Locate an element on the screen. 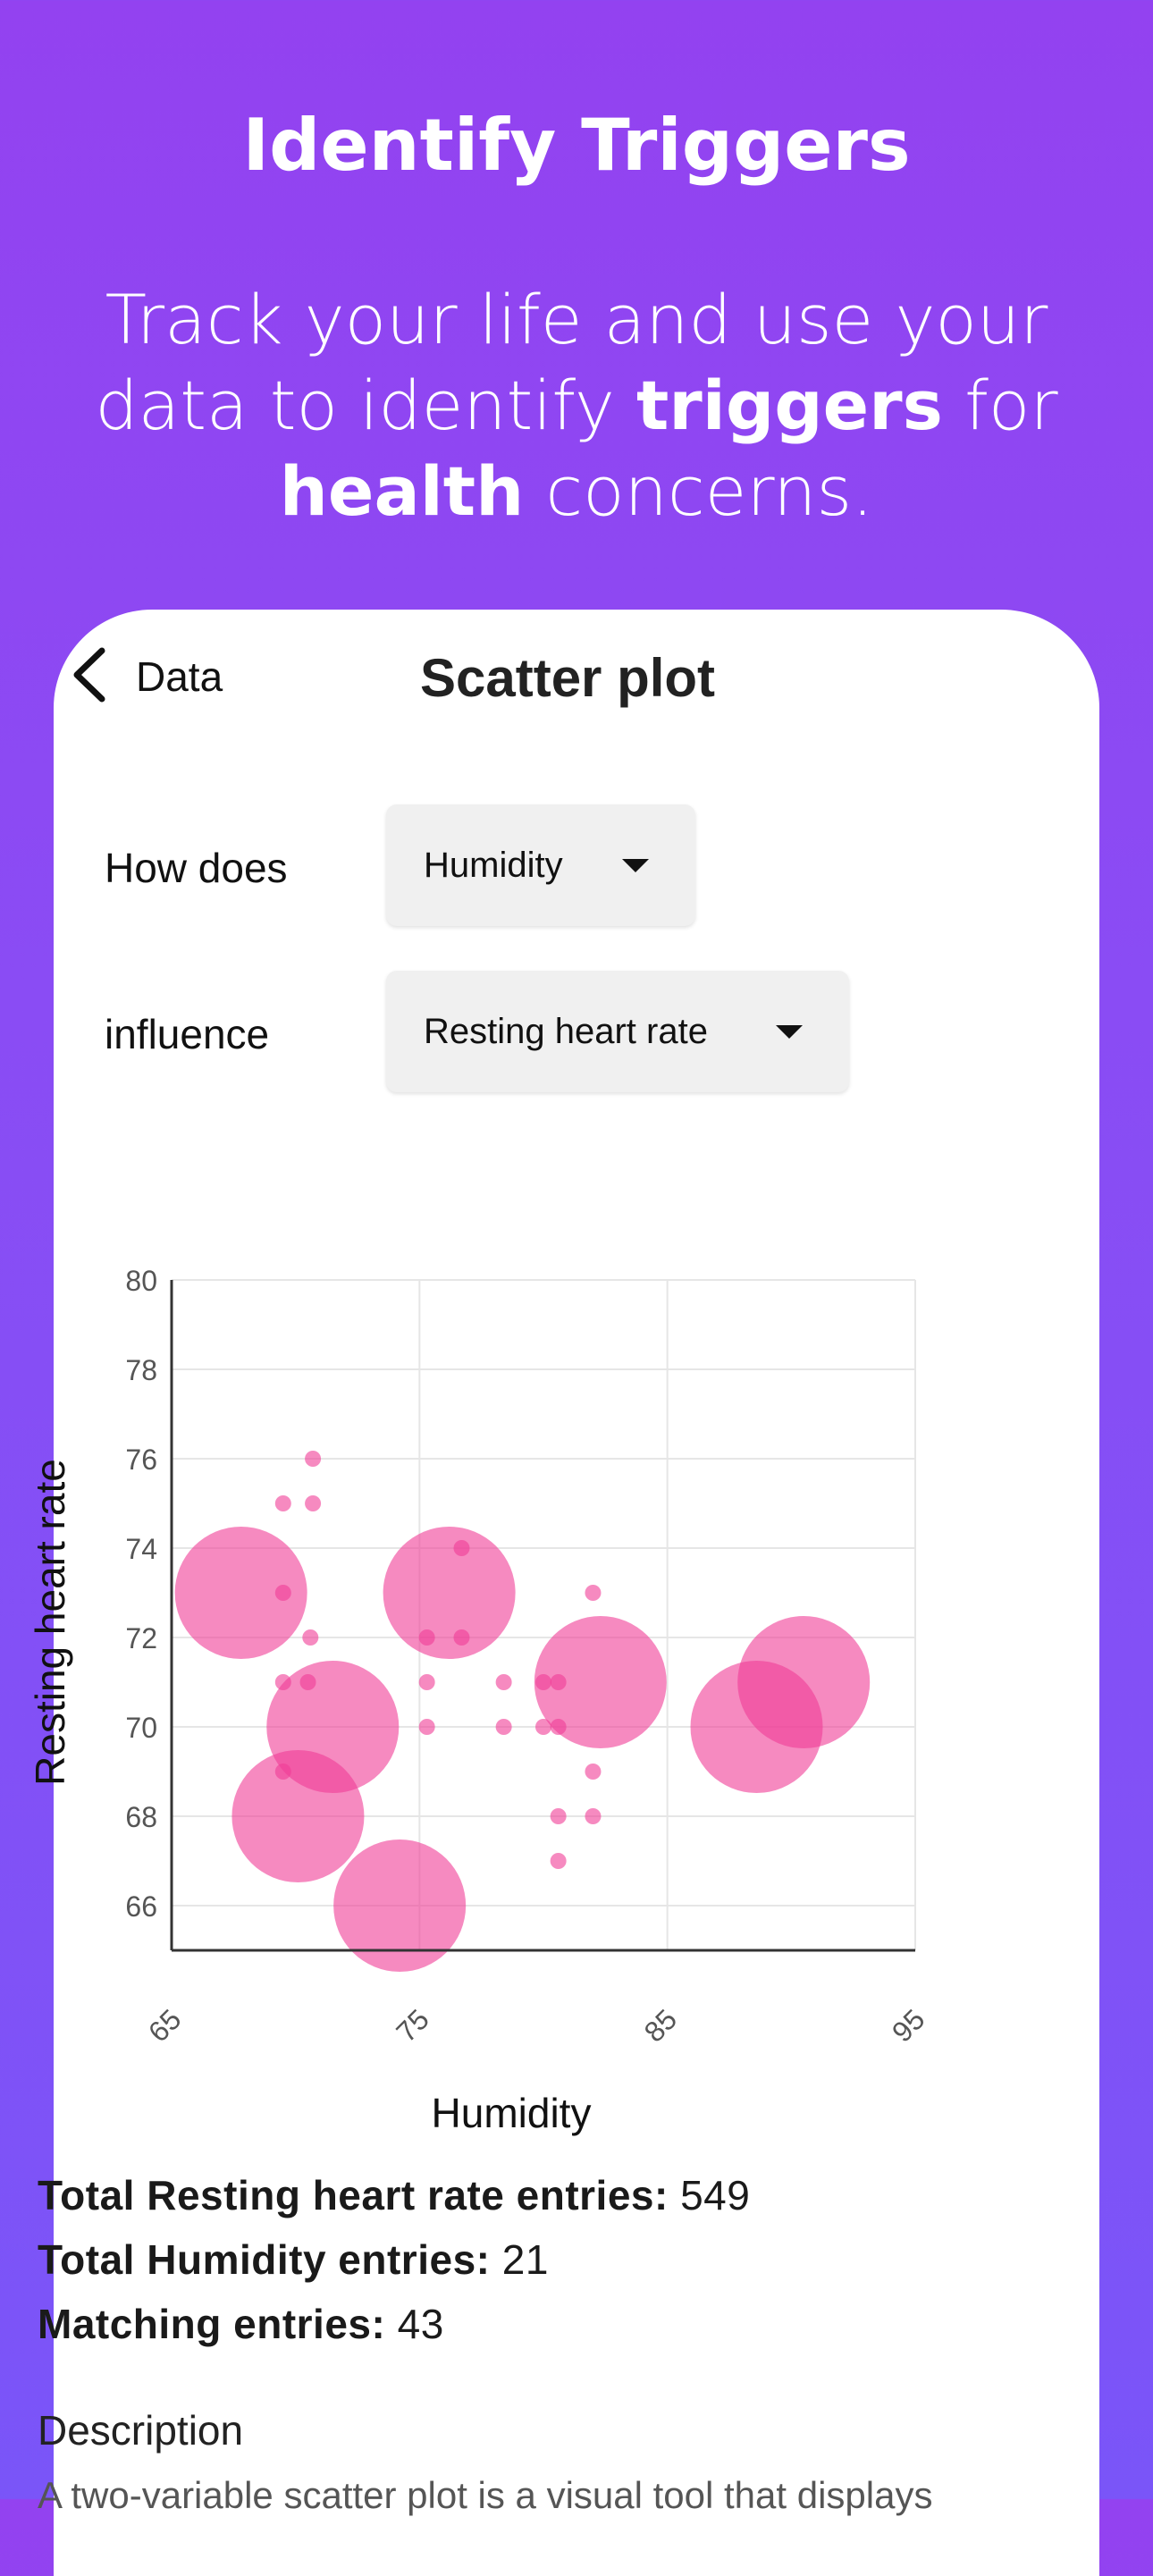 The image size is (1153, 2576). y-tick-label: 68 is located at coordinates (141, 1817).